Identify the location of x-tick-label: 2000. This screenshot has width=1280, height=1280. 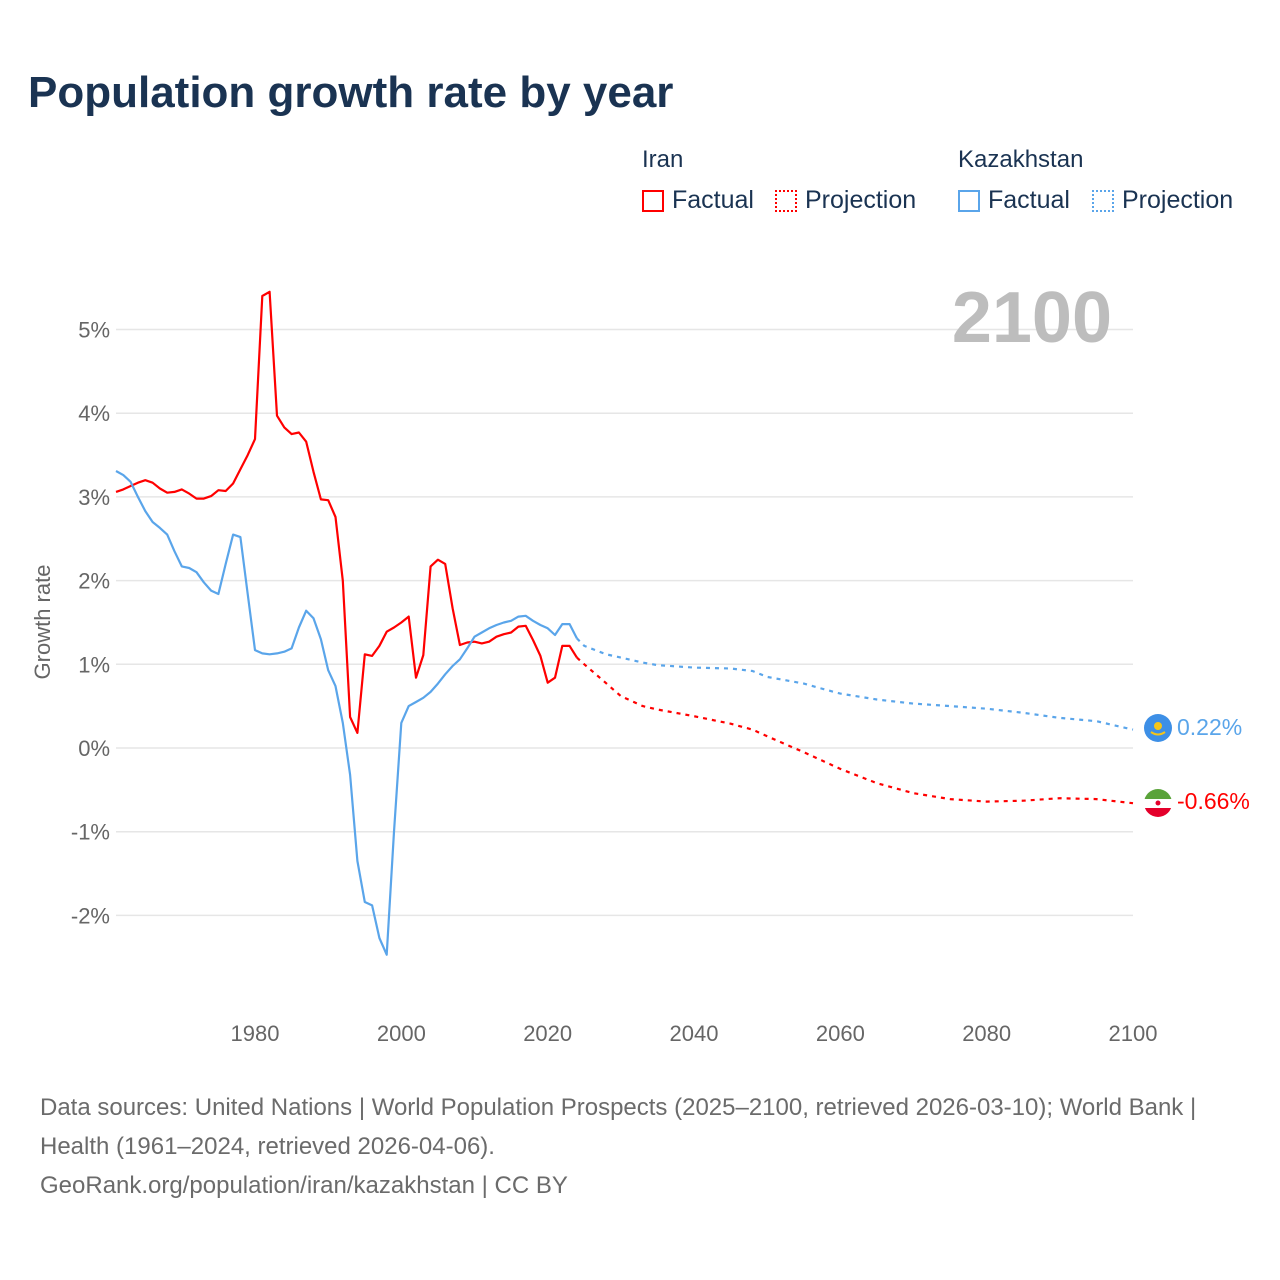
(401, 1033).